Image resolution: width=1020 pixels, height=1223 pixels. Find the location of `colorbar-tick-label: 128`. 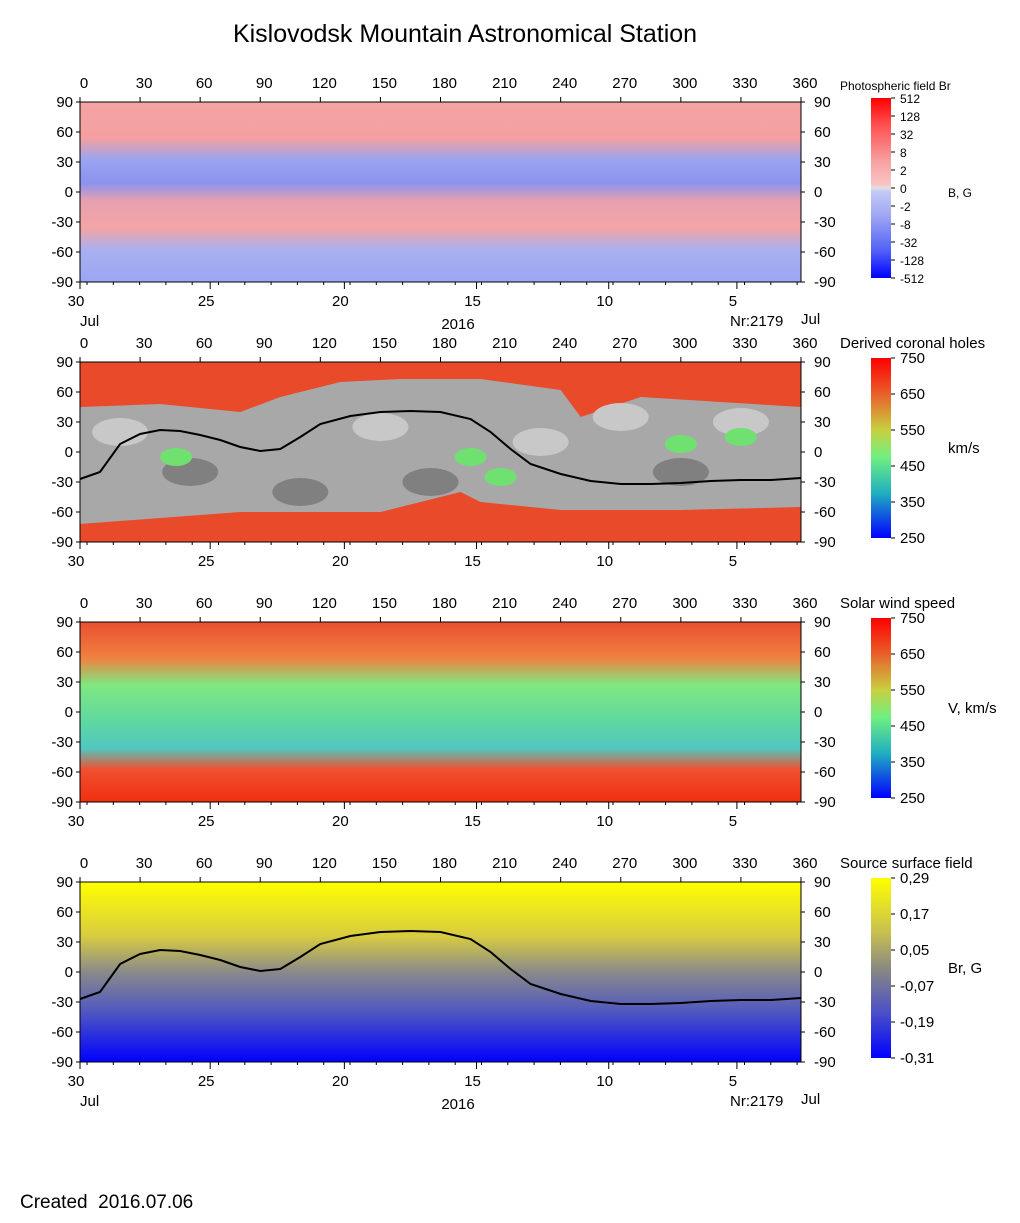

colorbar-tick-label: 128 is located at coordinates (910, 117).